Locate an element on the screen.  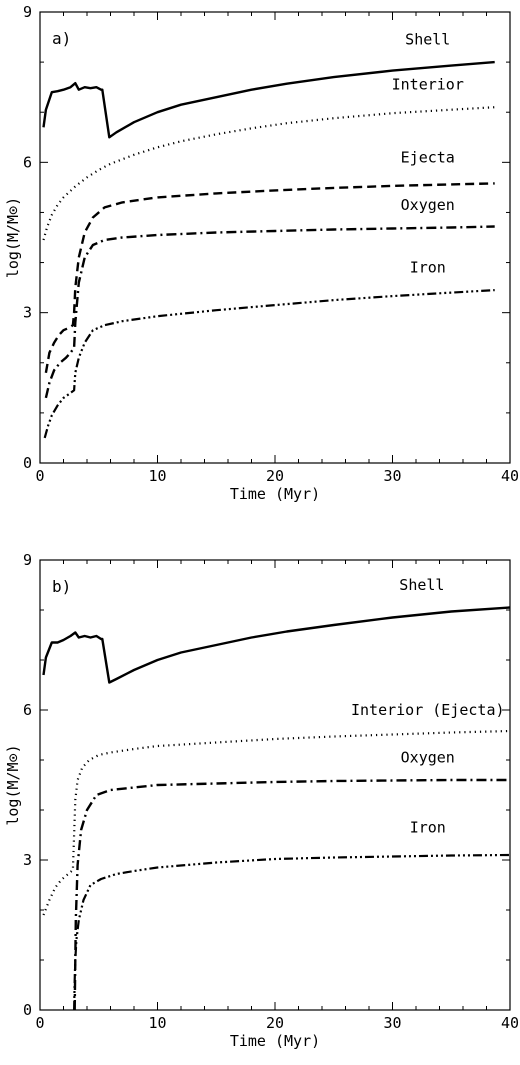
series-labels-a: Shell Interior Ejecta Oxygen Iron is located at coordinates (428, 154).